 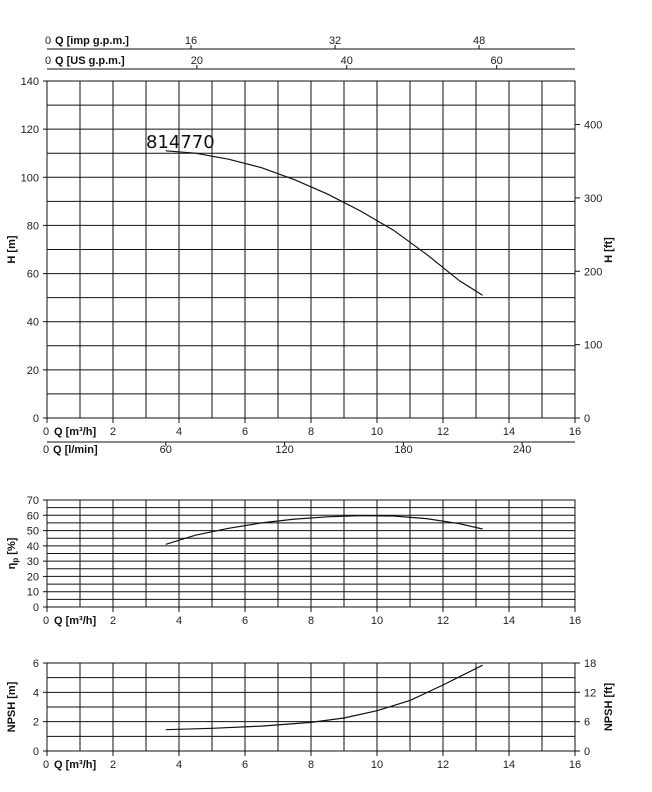 What do you see at coordinates (12, 706) in the screenshot?
I see `npsh-ylabel: NPSH [m]` at bounding box center [12, 706].